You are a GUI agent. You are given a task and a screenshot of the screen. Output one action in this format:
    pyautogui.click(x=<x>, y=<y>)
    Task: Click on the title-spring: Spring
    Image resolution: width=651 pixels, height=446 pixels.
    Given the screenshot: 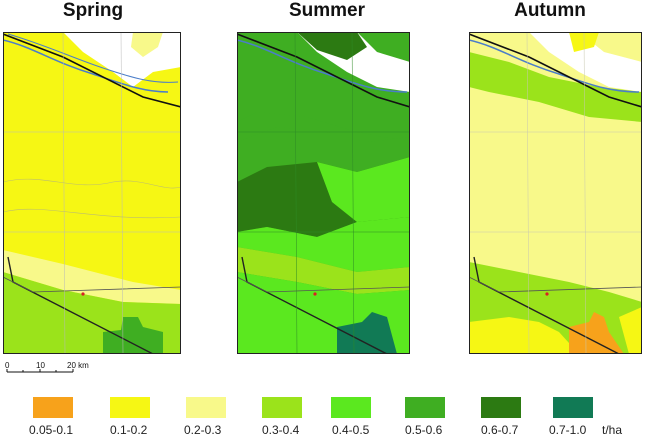 What is the action you would take?
    pyautogui.click(x=93, y=10)
    